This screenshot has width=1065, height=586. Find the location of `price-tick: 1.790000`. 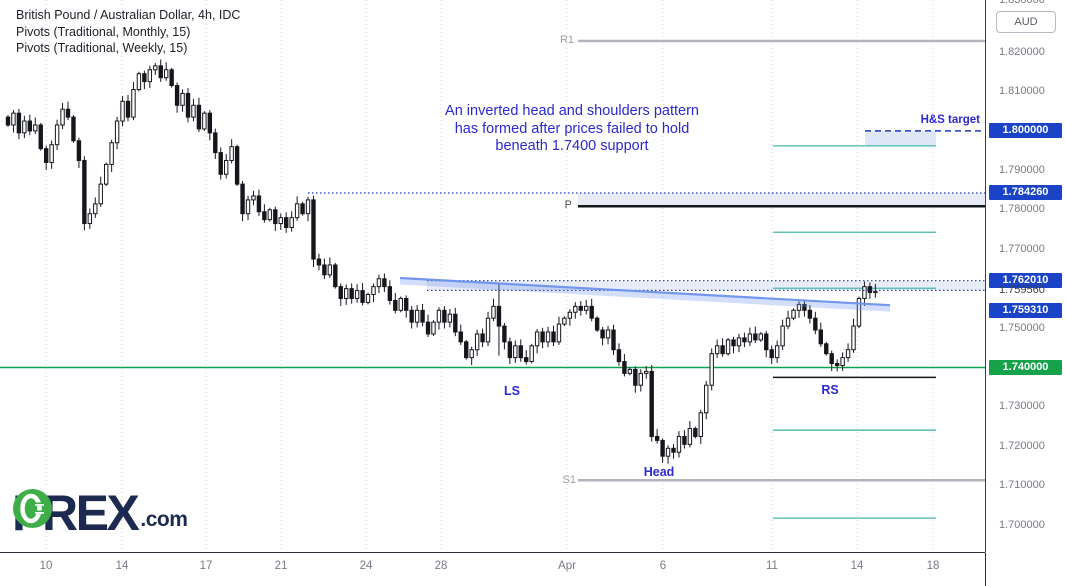

price-tick: 1.790000 is located at coordinates (1022, 169).